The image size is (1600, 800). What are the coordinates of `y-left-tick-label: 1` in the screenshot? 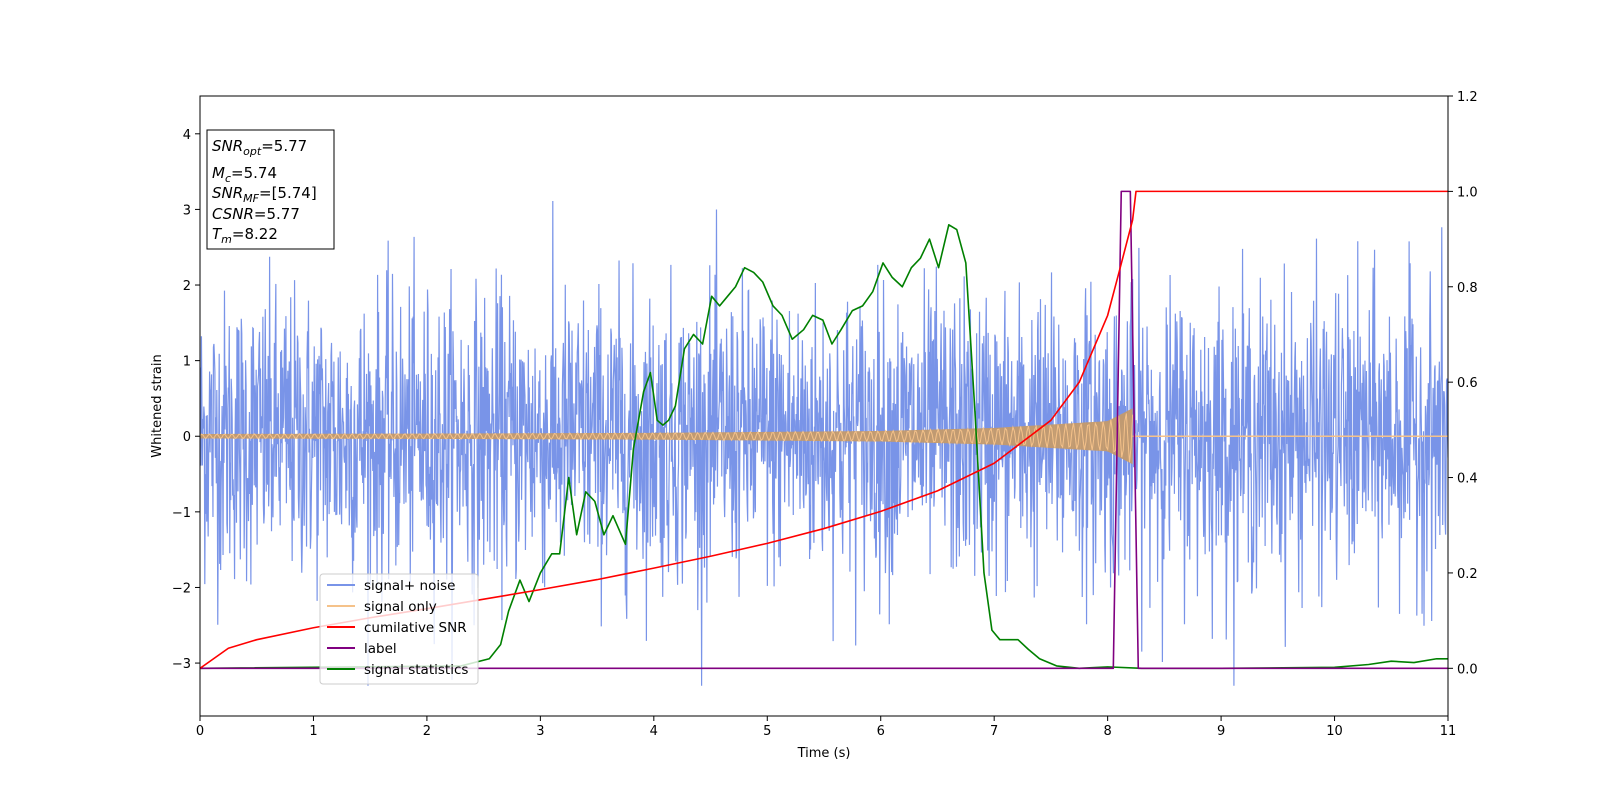 It's located at (187, 362).